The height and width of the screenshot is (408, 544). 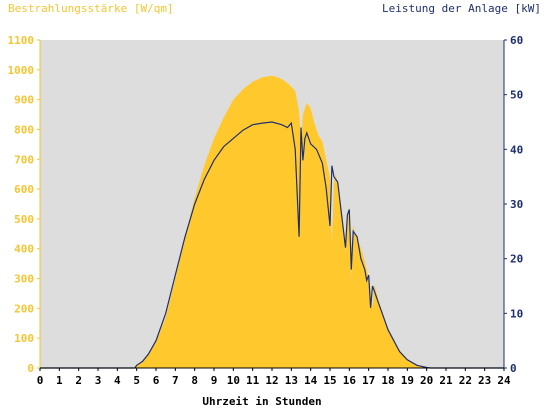 I want to click on right-tick-labels: 0 10 20 30 40 50 60, so click(x=513, y=204).